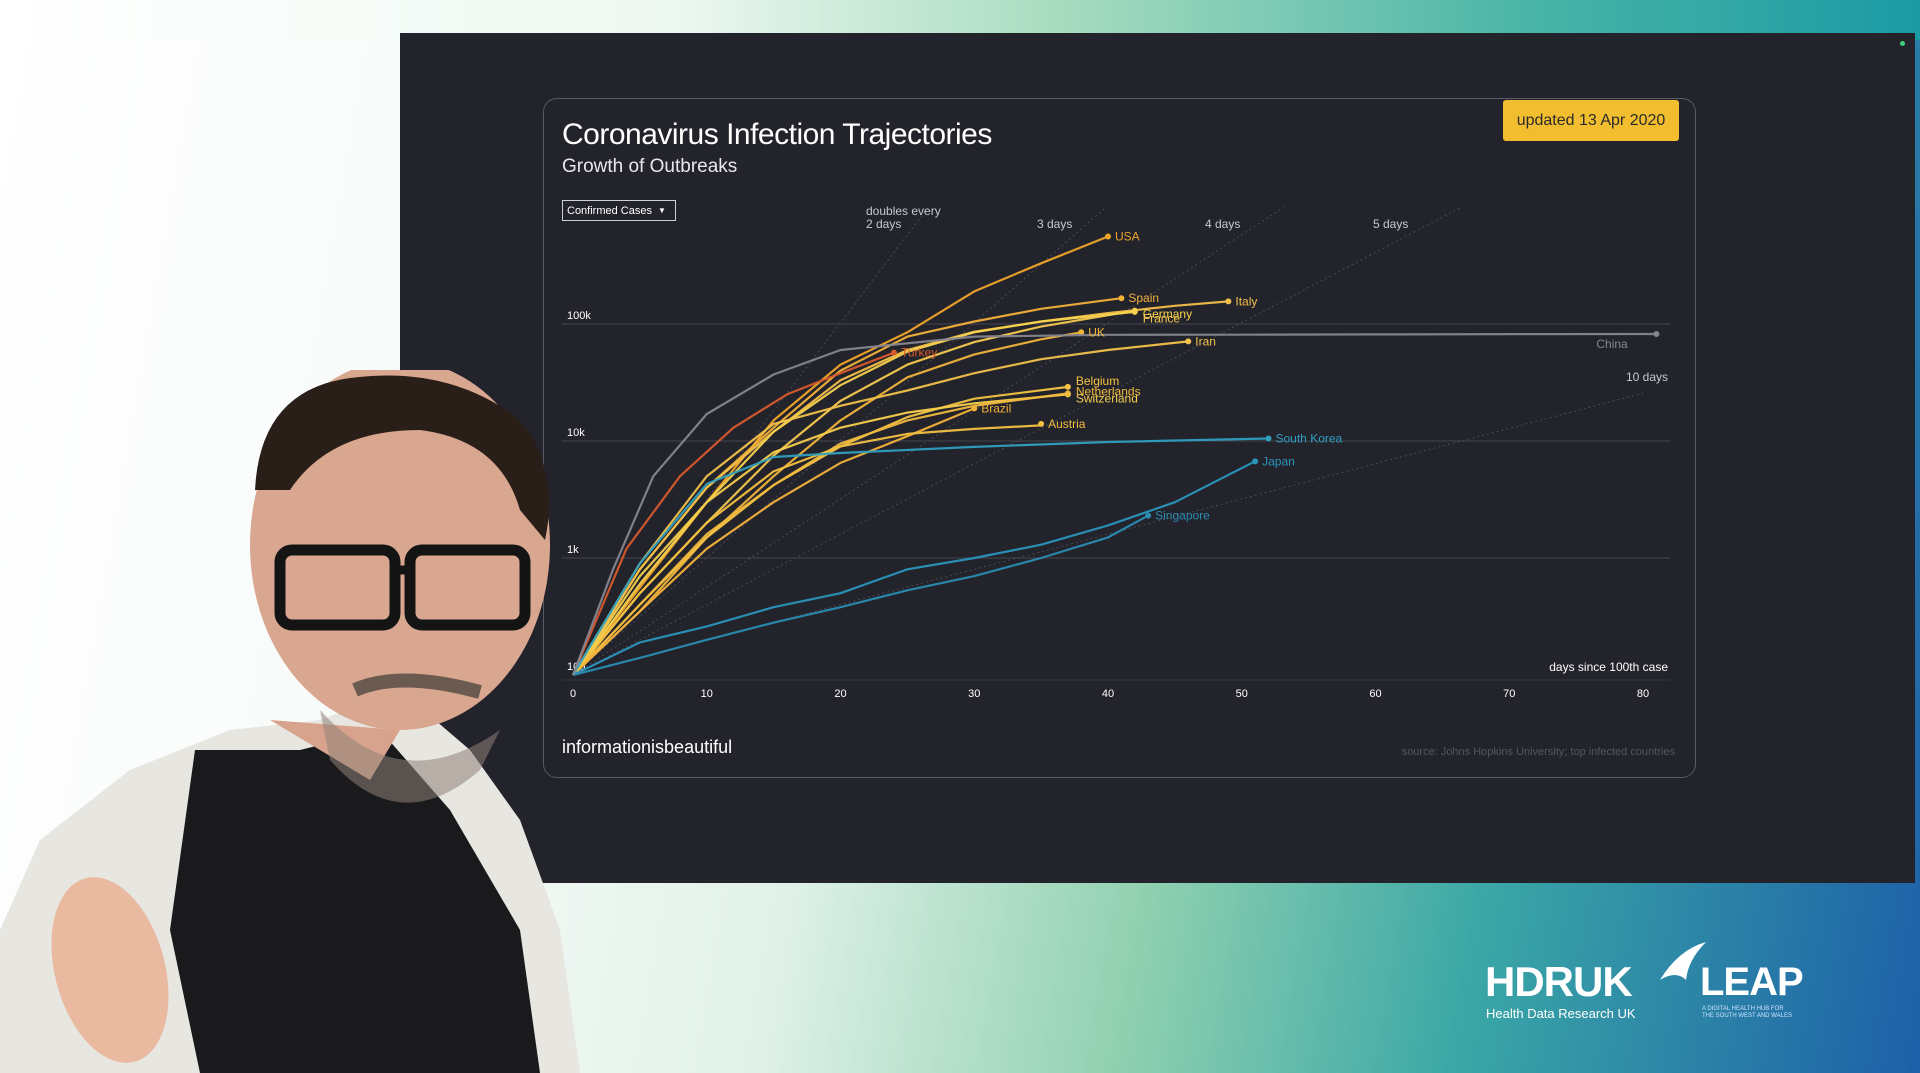 This screenshot has height=1073, width=1920. What do you see at coordinates (417, 686) in the screenshot?
I see `presenter-moustache` at bounding box center [417, 686].